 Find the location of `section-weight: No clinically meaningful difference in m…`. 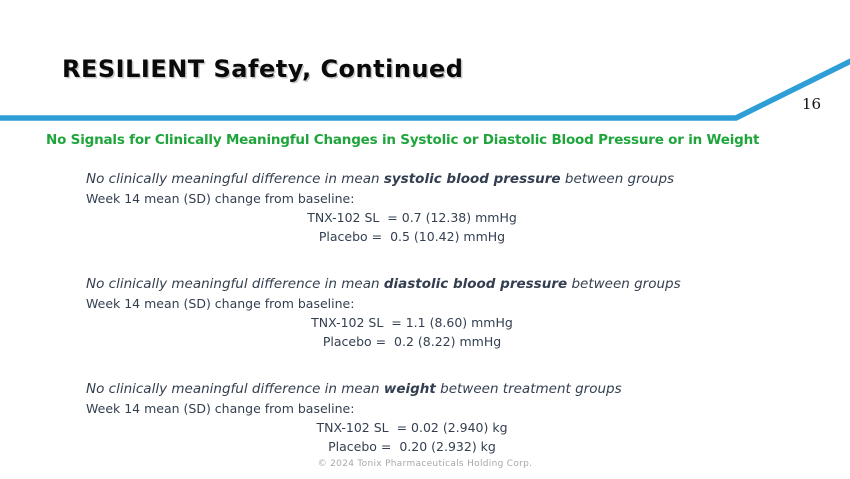

section-weight: No clinically meaningful difference in m… is located at coordinates (412, 417).